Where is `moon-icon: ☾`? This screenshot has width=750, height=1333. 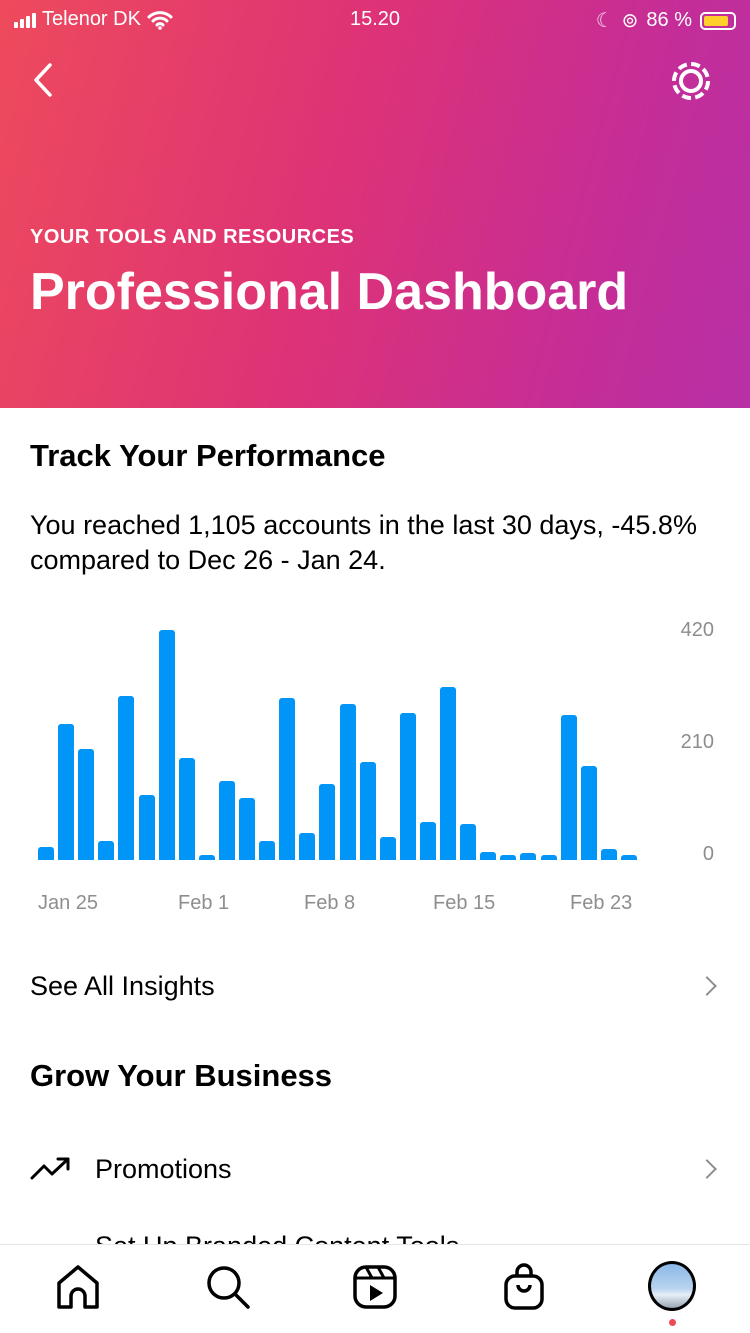 moon-icon: ☾ is located at coordinates (604, 21).